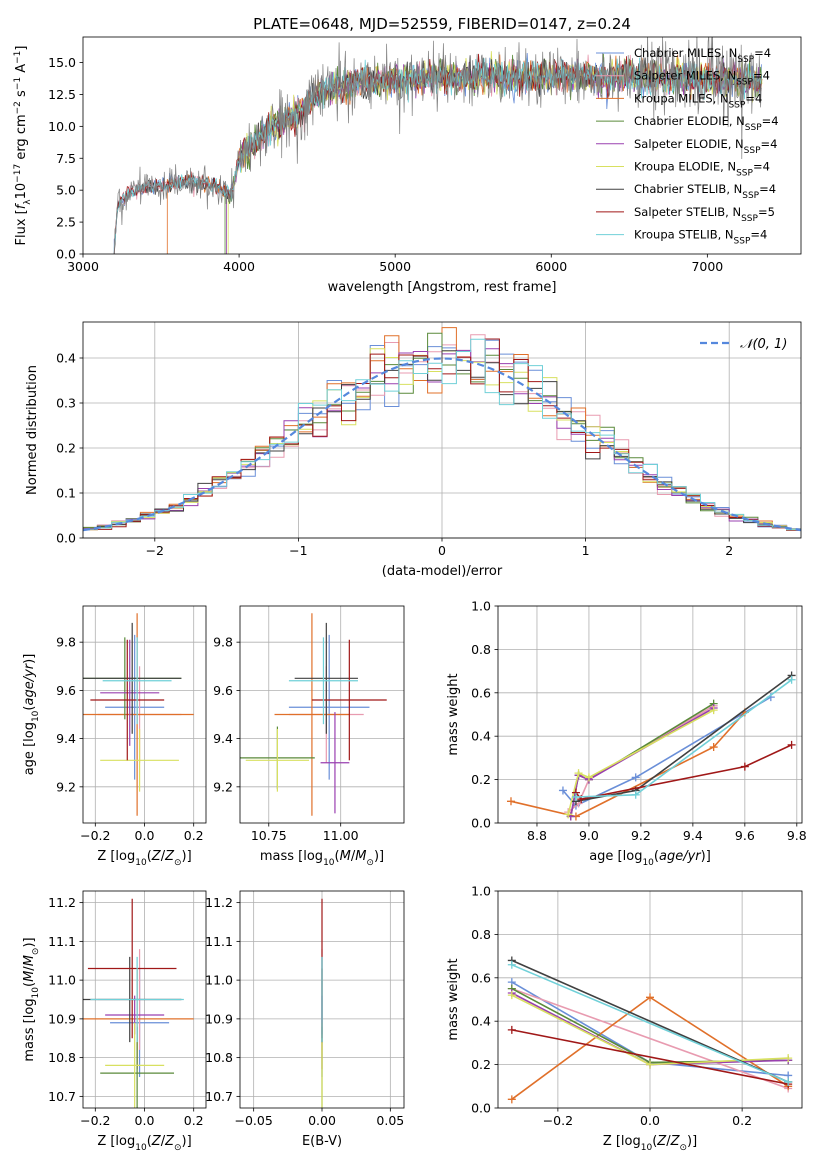 This screenshot has width=819, height=1170. I want to click on age-vs-z-x-axis-label-part: ⊙, so click(178, 863).